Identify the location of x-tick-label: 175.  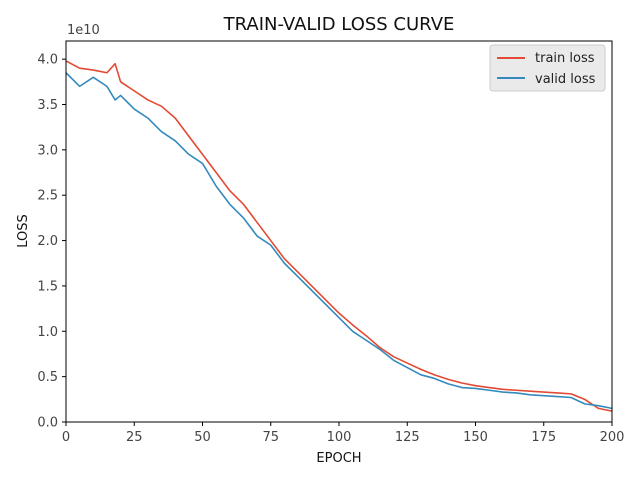
(543, 437).